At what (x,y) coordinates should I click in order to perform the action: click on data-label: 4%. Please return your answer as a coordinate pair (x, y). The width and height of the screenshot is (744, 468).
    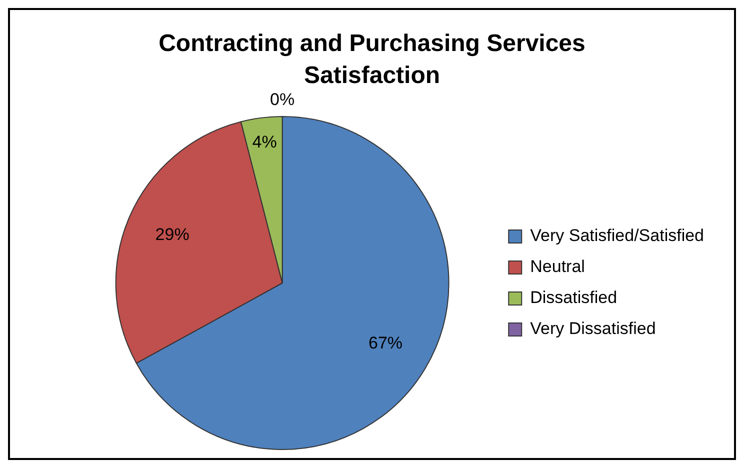
    Looking at the image, I should click on (264, 142).